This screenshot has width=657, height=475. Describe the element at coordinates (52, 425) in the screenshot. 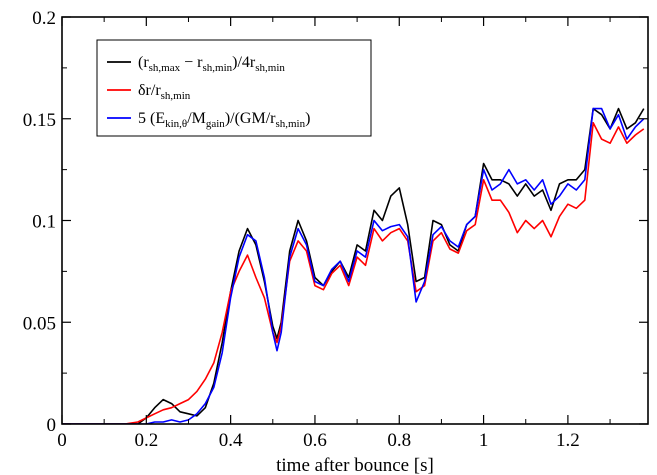

I see `y-tick-label: 0` at that location.